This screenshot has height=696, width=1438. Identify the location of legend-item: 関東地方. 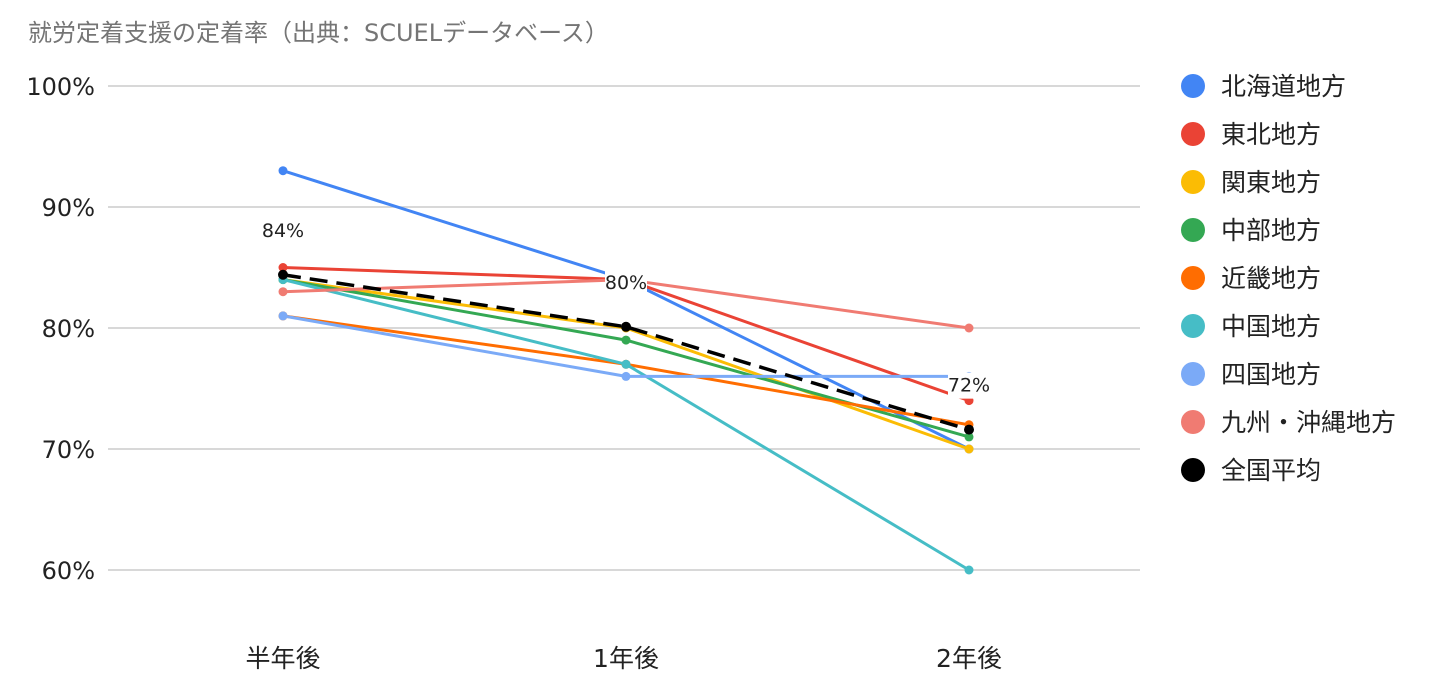
(1251, 182).